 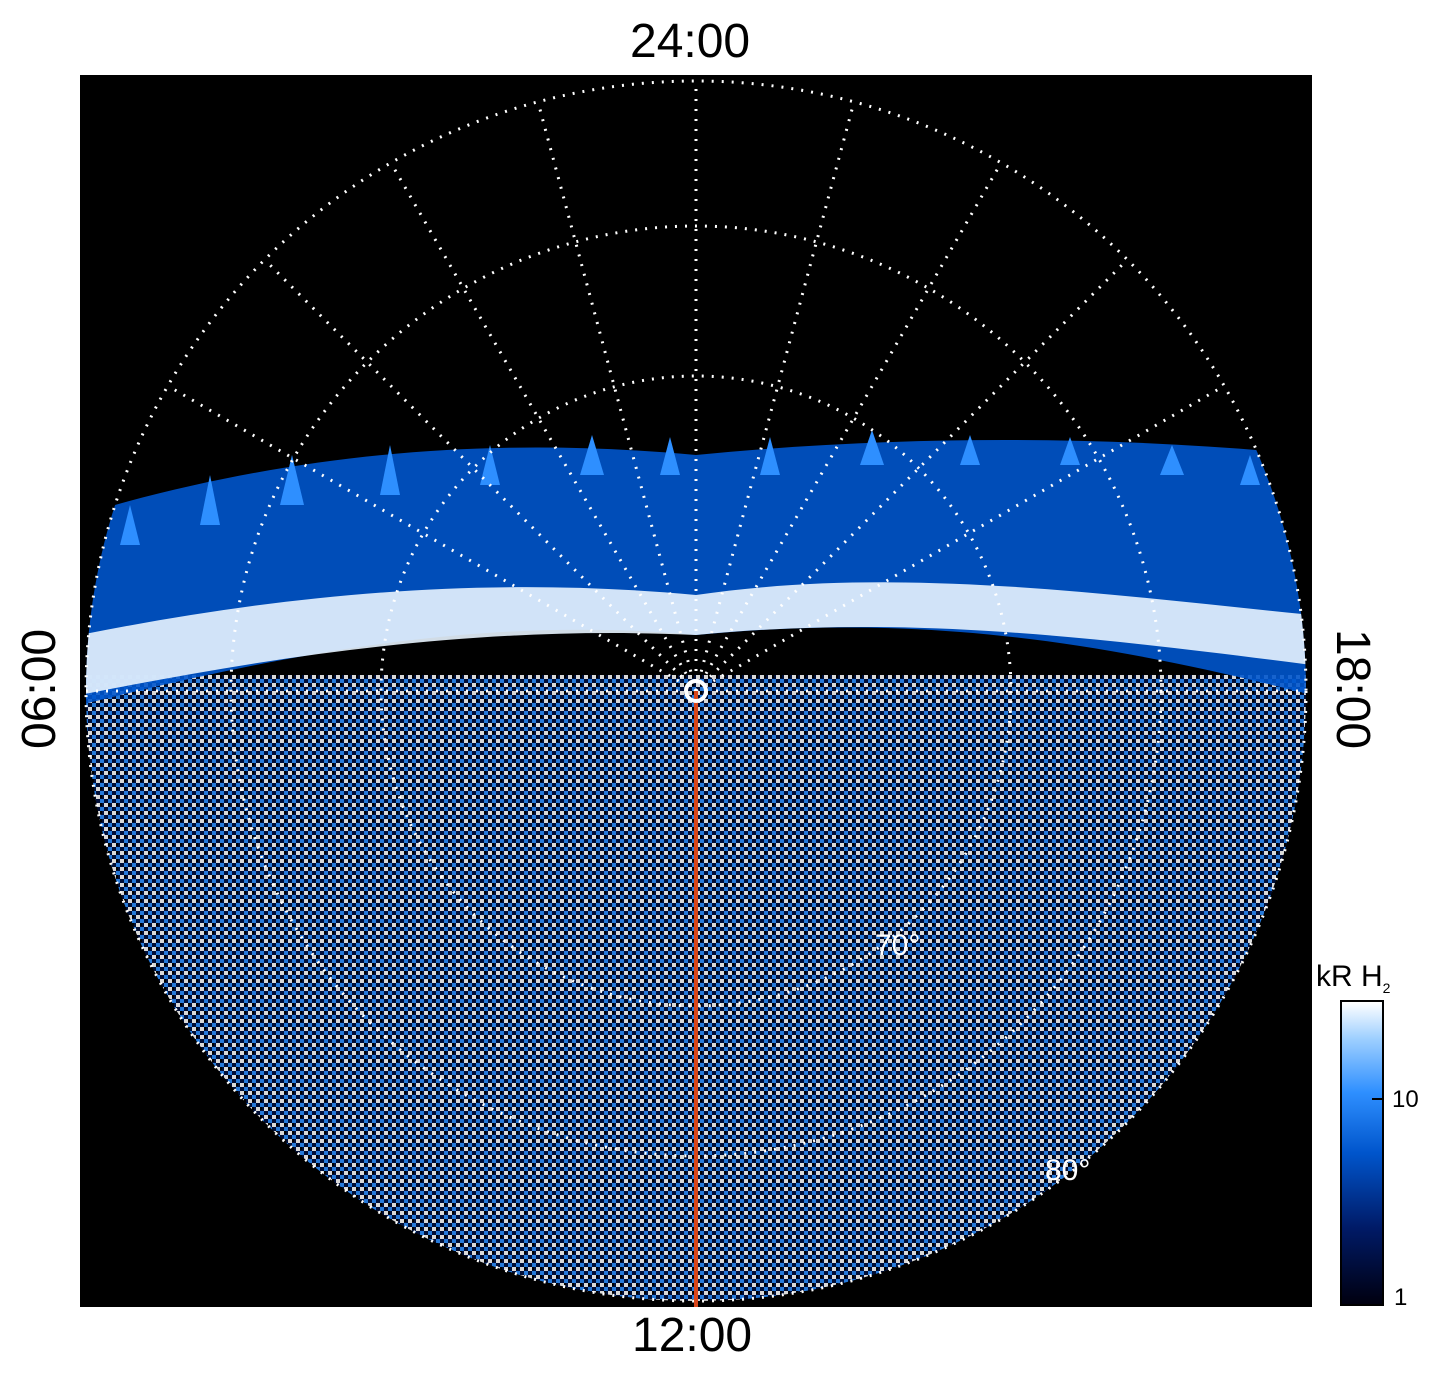 I want to click on local-time-label-noon: 12:00, so click(x=692, y=1335).